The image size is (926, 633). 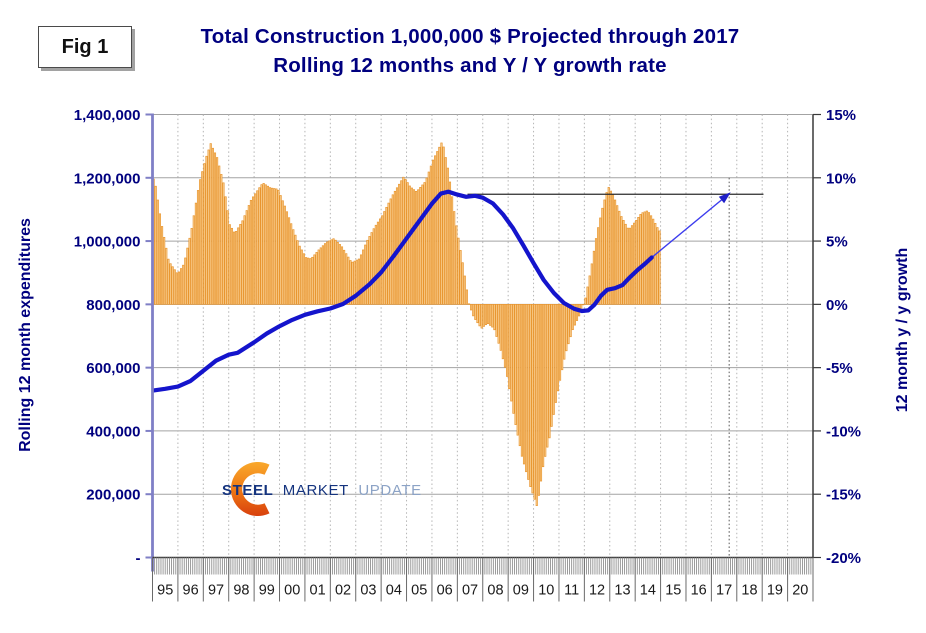 I want to click on right-axis-tick-label: 5%, so click(x=837, y=242).